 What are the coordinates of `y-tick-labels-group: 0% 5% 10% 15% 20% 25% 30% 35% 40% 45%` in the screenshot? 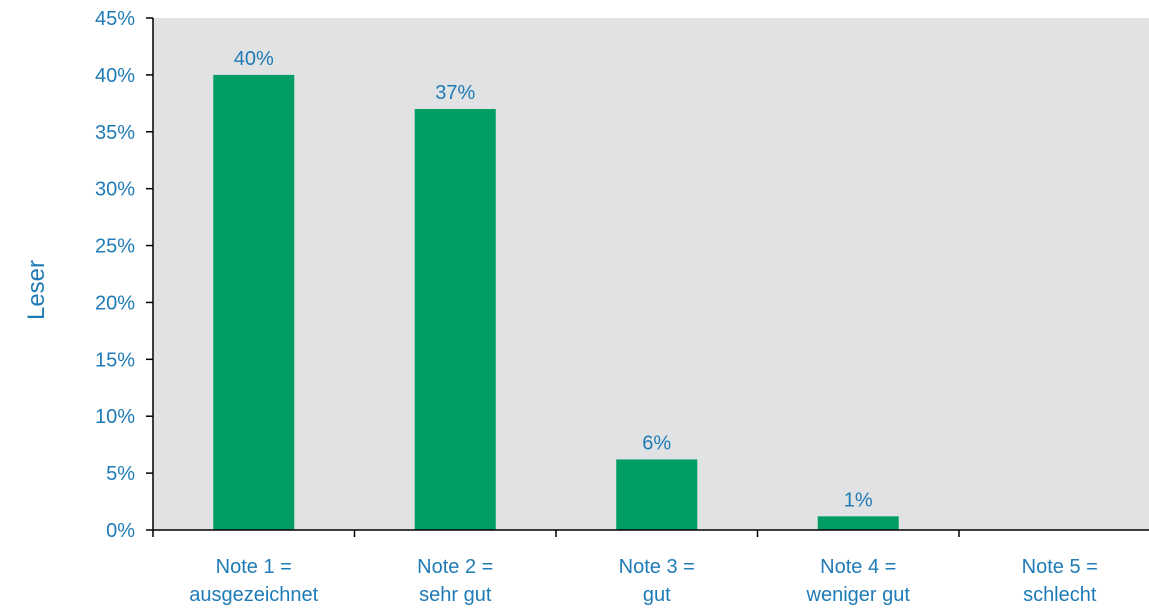 It's located at (115, 275).